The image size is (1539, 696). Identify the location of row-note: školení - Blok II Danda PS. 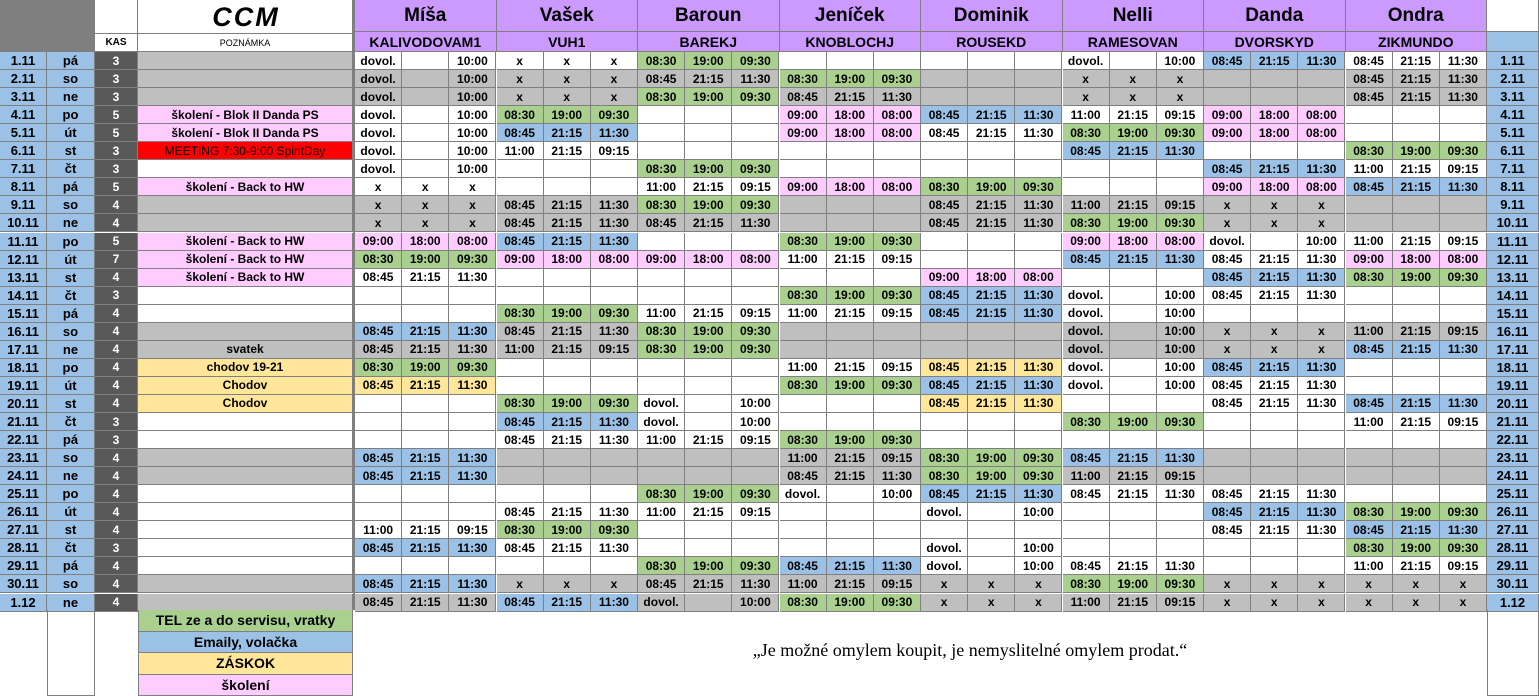
(245, 115).